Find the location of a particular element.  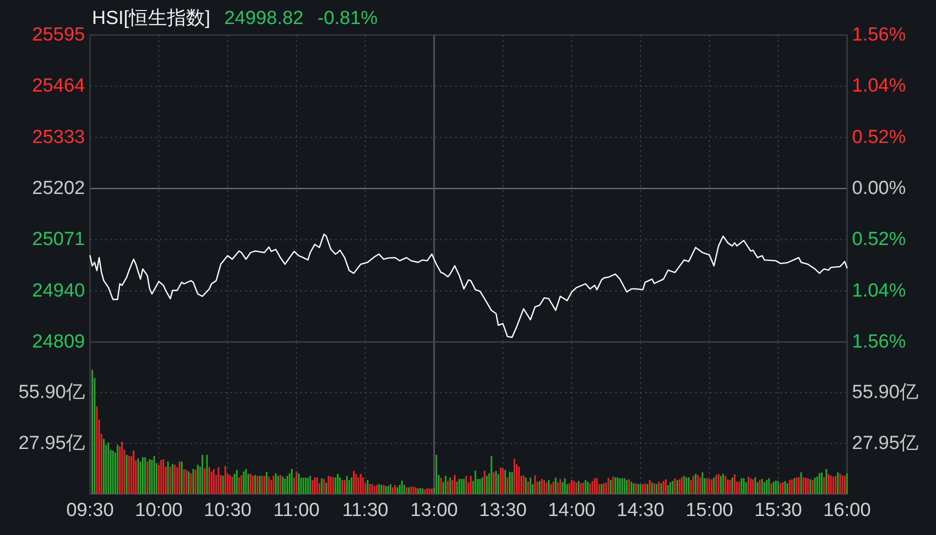

x-tick-label: 14:00 is located at coordinates (572, 510).